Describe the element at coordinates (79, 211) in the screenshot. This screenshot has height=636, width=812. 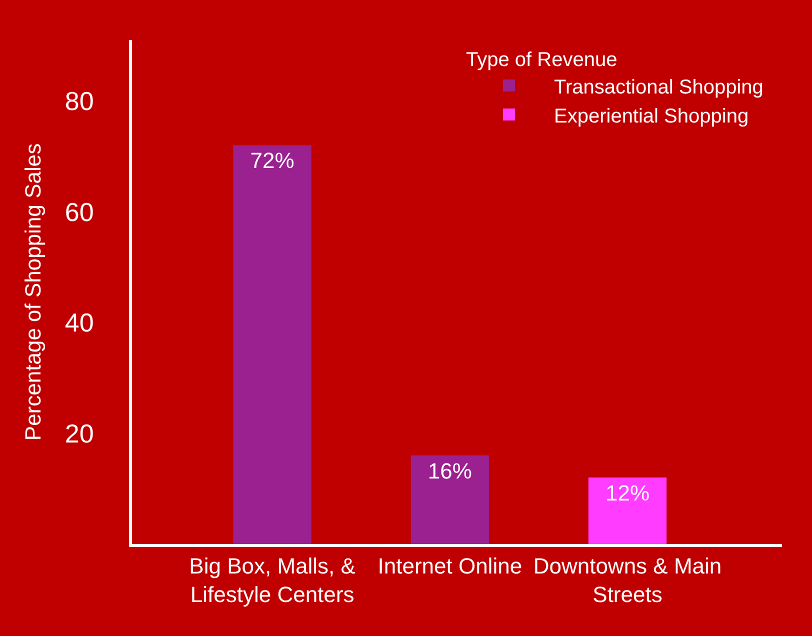
I see `y-tick-label: 60` at that location.